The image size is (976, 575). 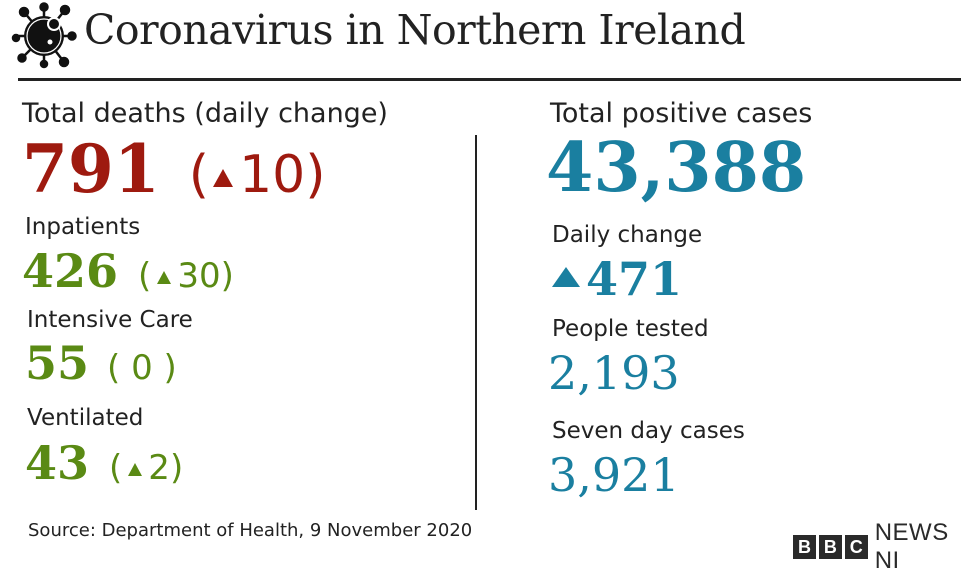 I want to click on daily-change-label: Daily change, so click(x=627, y=235).